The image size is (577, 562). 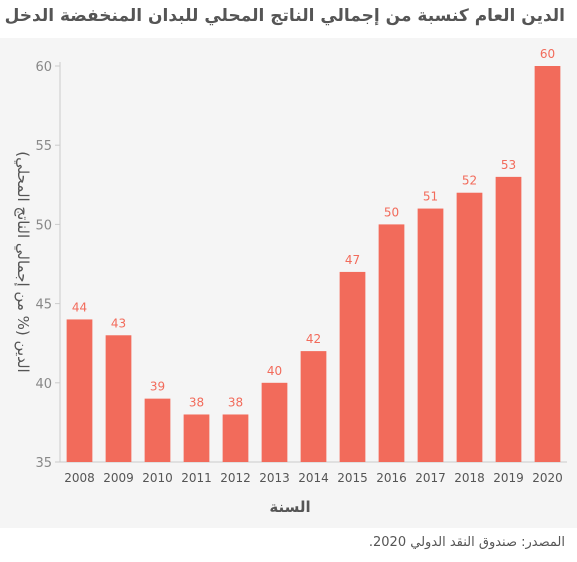 What do you see at coordinates (196, 478) in the screenshot?
I see `x-tick-label-2011: 2011` at bounding box center [196, 478].